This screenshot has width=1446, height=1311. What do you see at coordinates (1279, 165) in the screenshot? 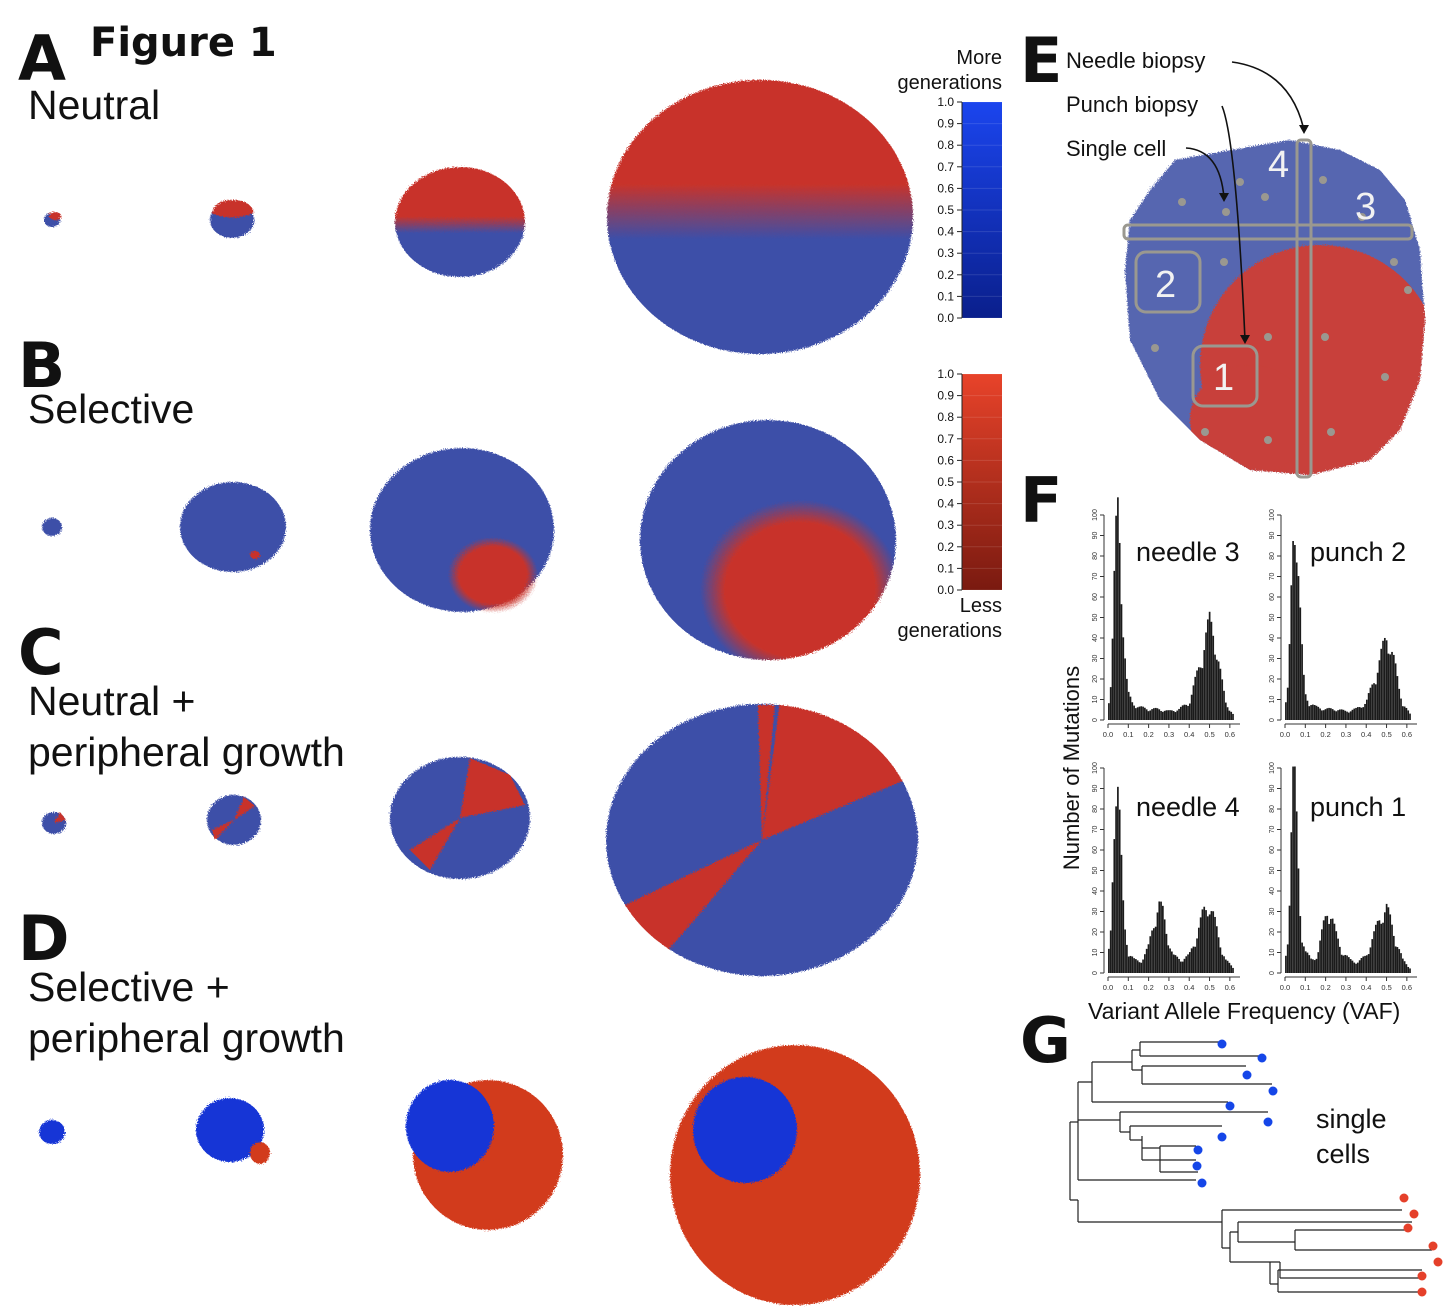
I see `region-label-4: 4` at bounding box center [1279, 165].